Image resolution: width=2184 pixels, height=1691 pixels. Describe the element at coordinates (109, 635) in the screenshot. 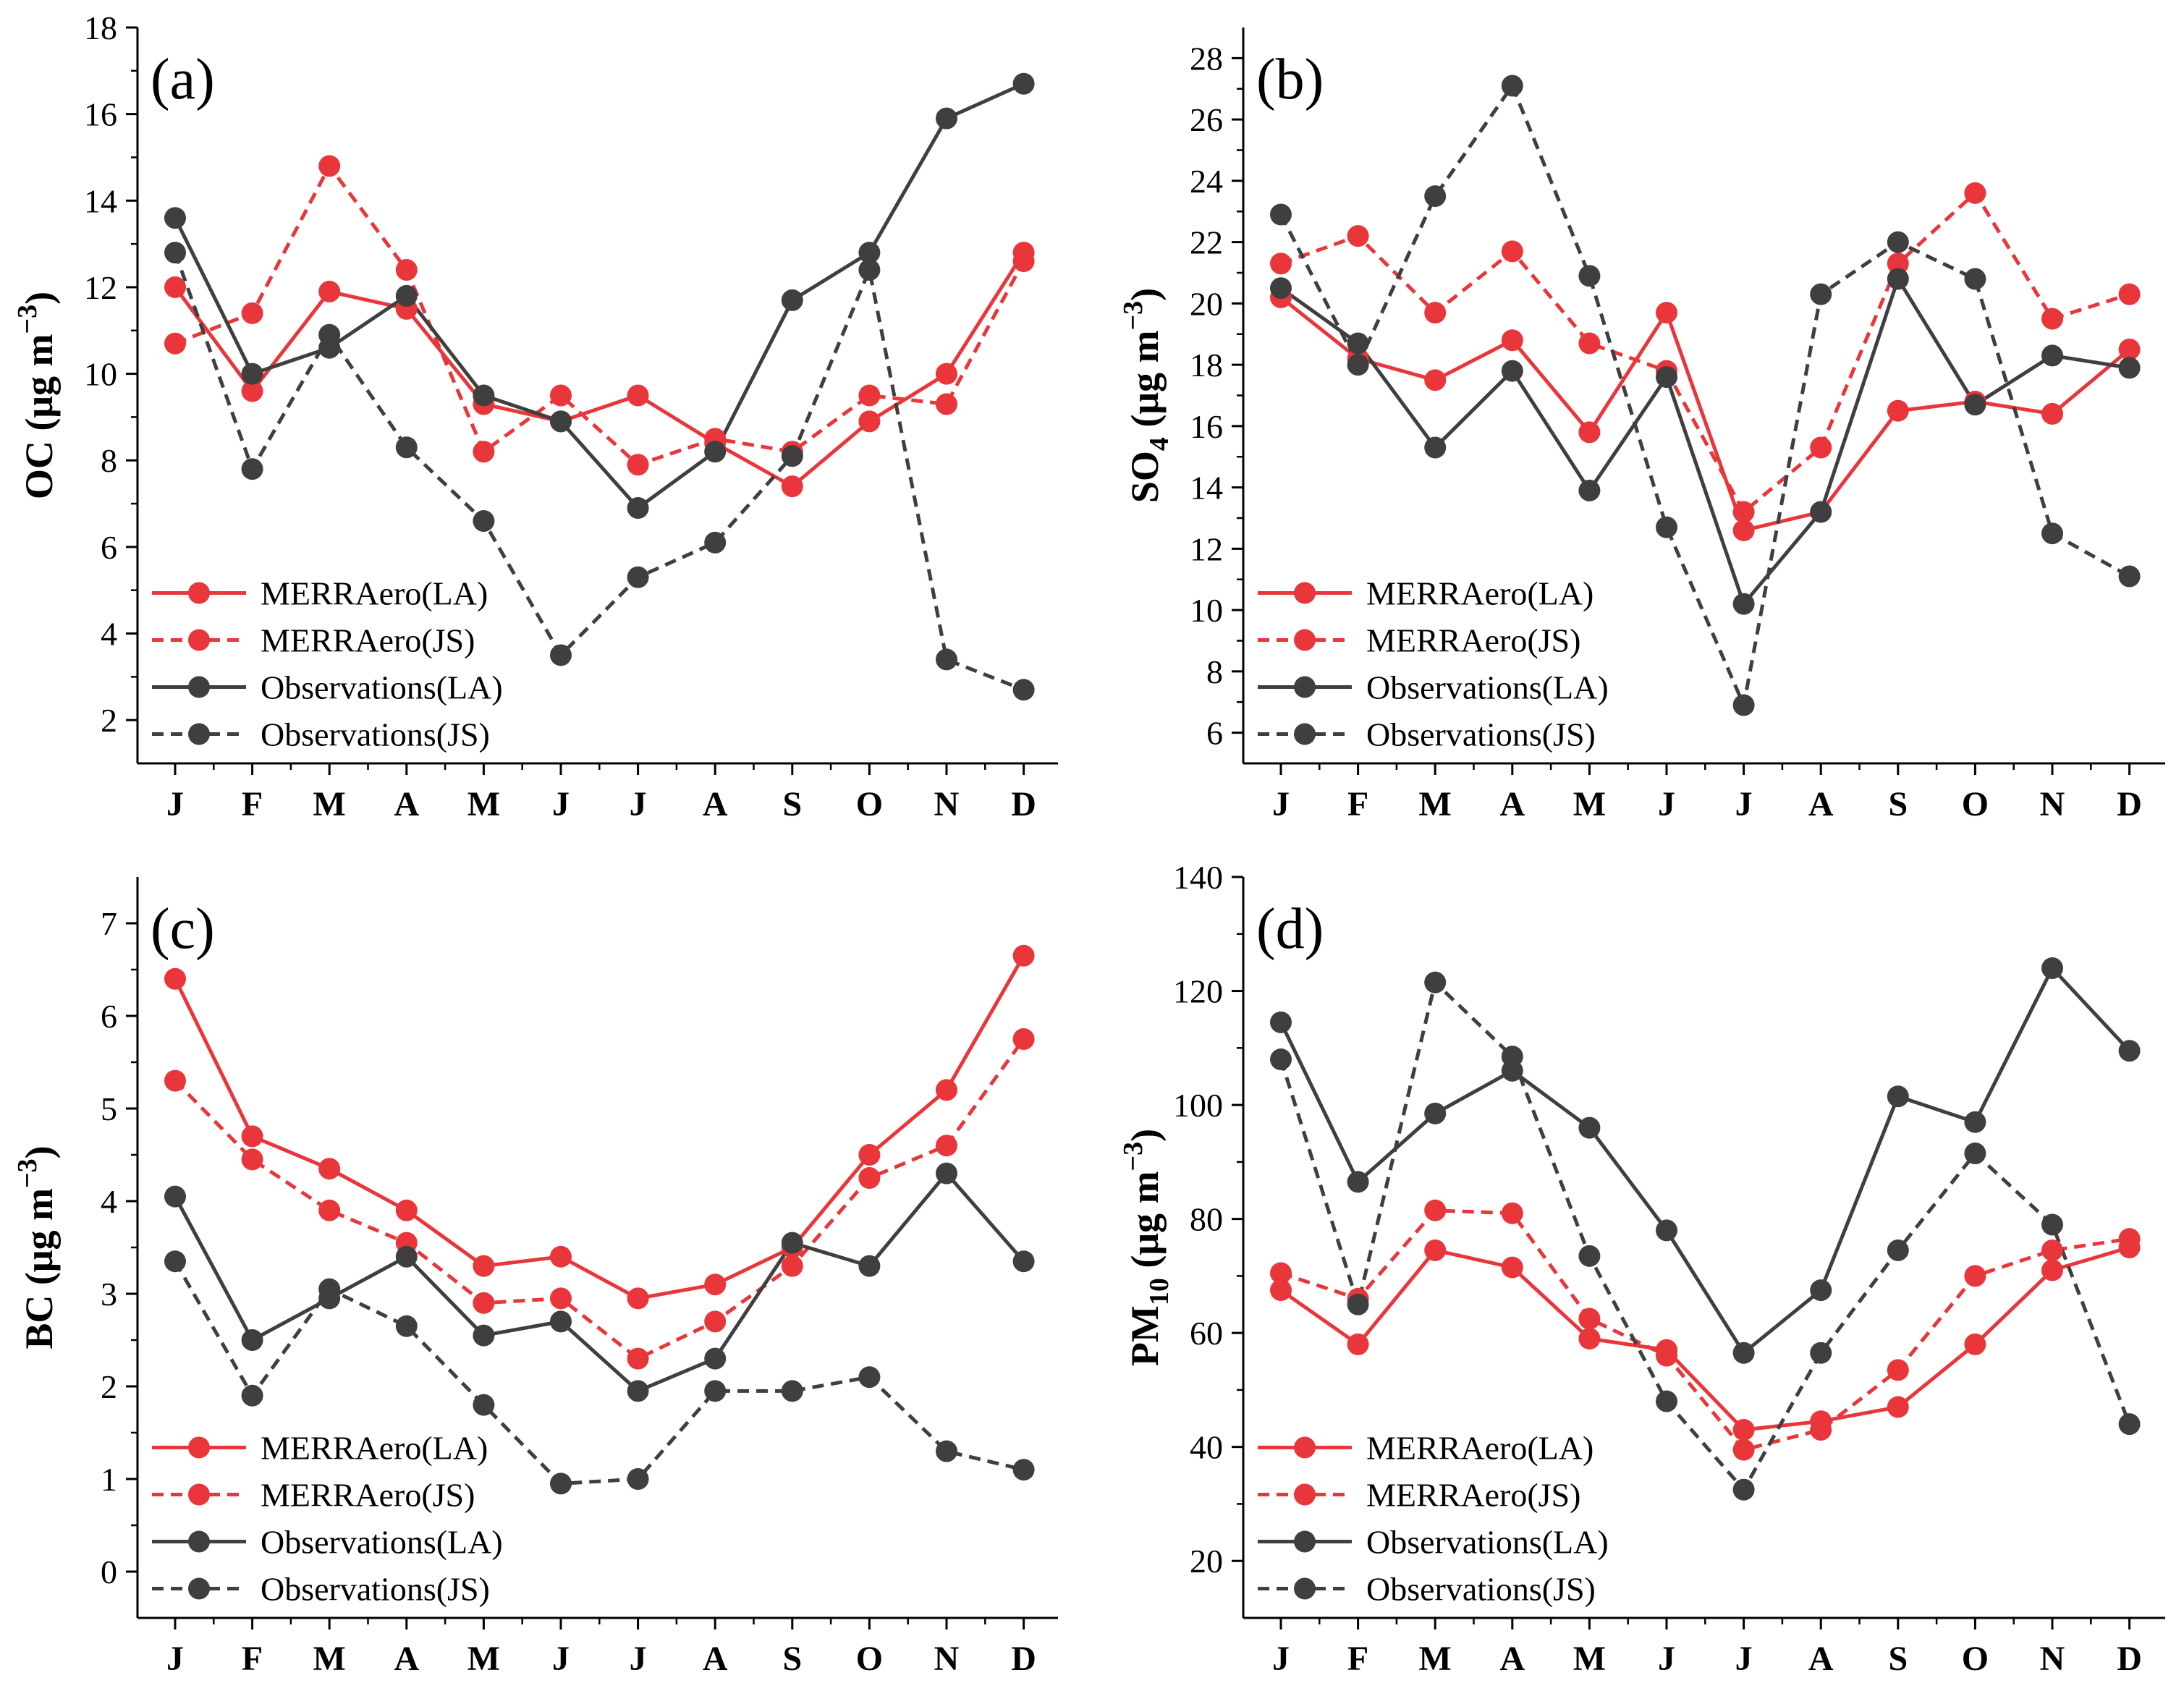

I see `y-tick-label: 4` at that location.